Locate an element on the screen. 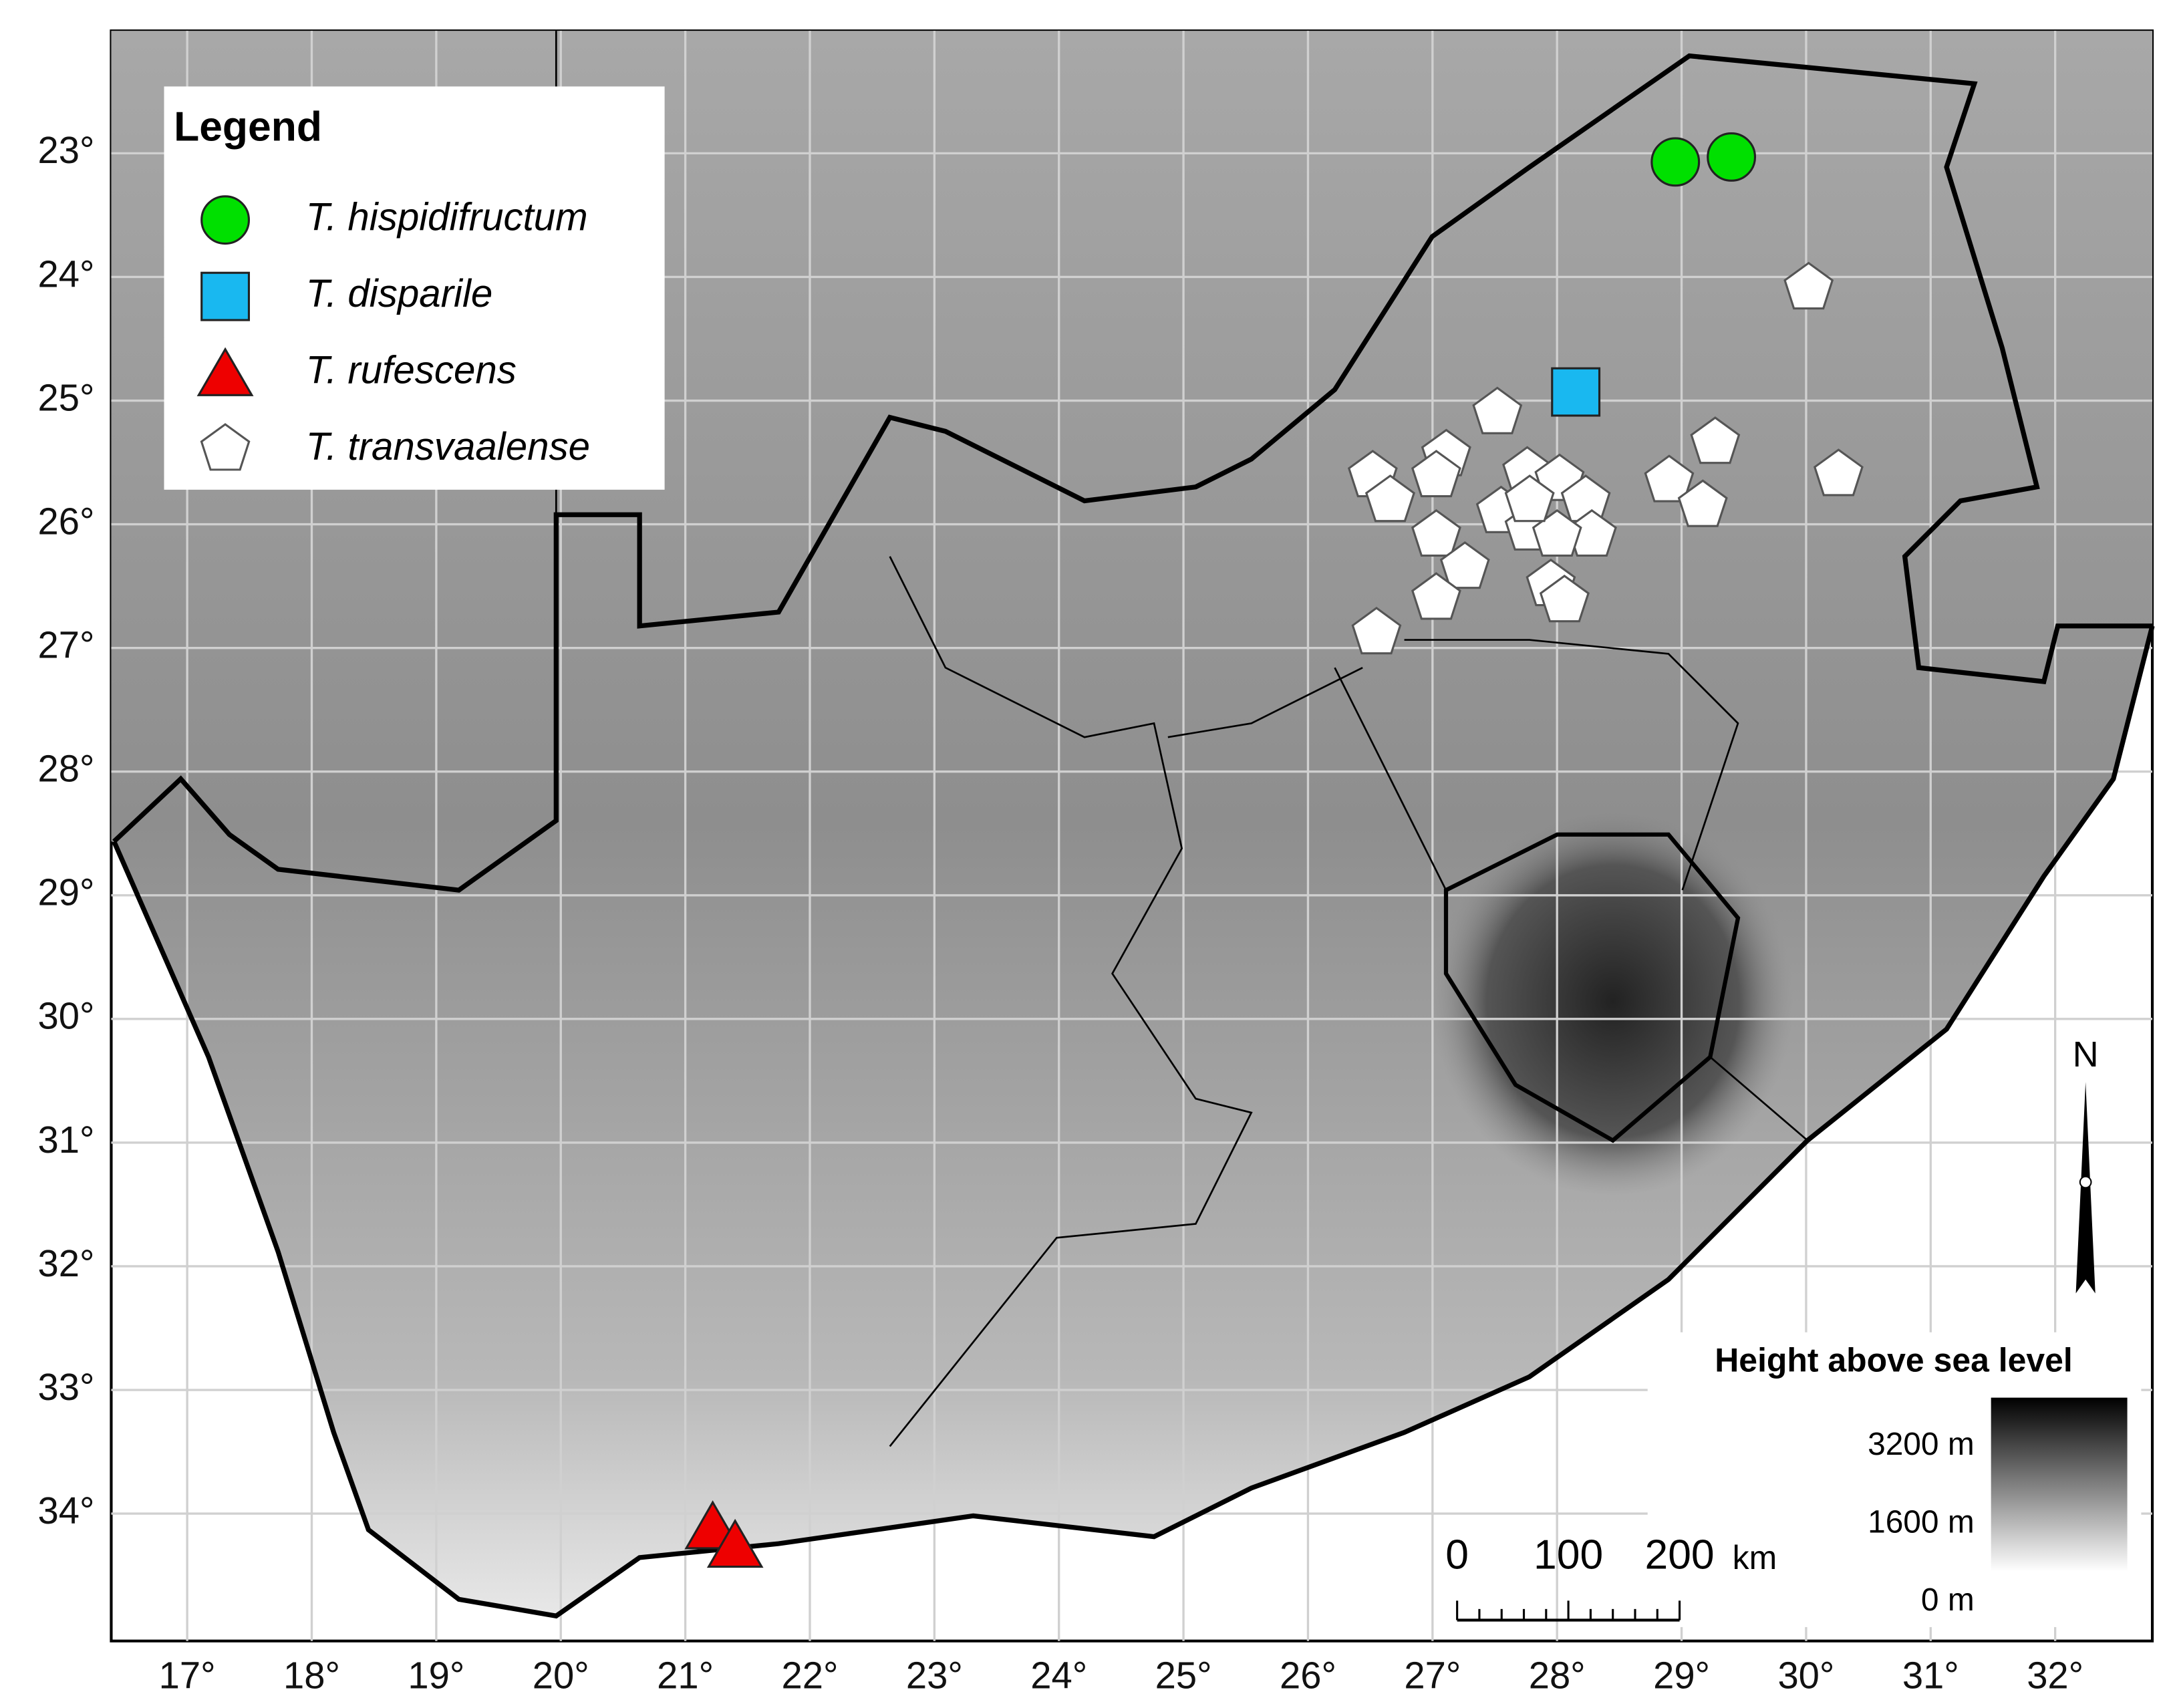  y-tick-label: 25° is located at coordinates (66, 397).